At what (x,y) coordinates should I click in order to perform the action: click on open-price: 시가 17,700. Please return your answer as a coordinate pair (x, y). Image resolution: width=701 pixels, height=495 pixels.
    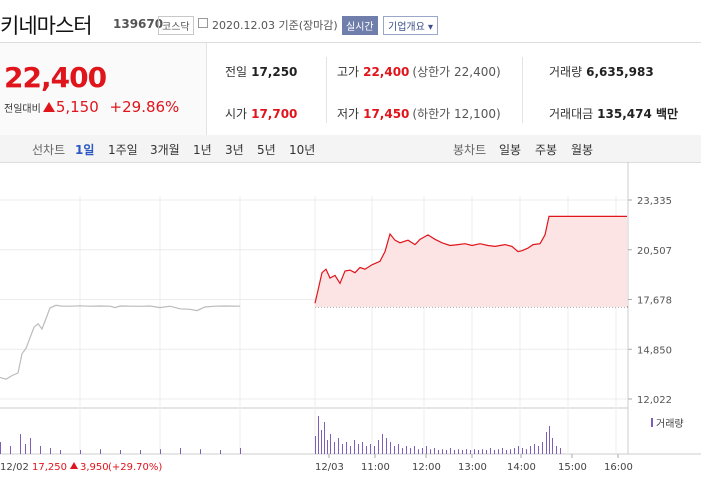
    Looking at the image, I should click on (261, 113).